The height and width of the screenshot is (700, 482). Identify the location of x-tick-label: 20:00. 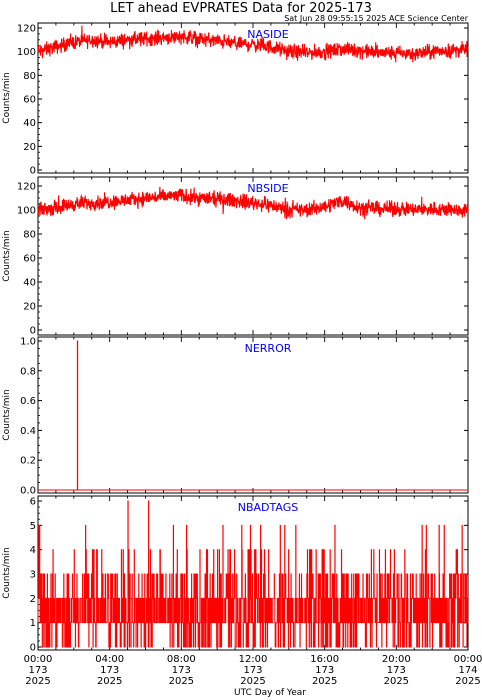
(396, 659).